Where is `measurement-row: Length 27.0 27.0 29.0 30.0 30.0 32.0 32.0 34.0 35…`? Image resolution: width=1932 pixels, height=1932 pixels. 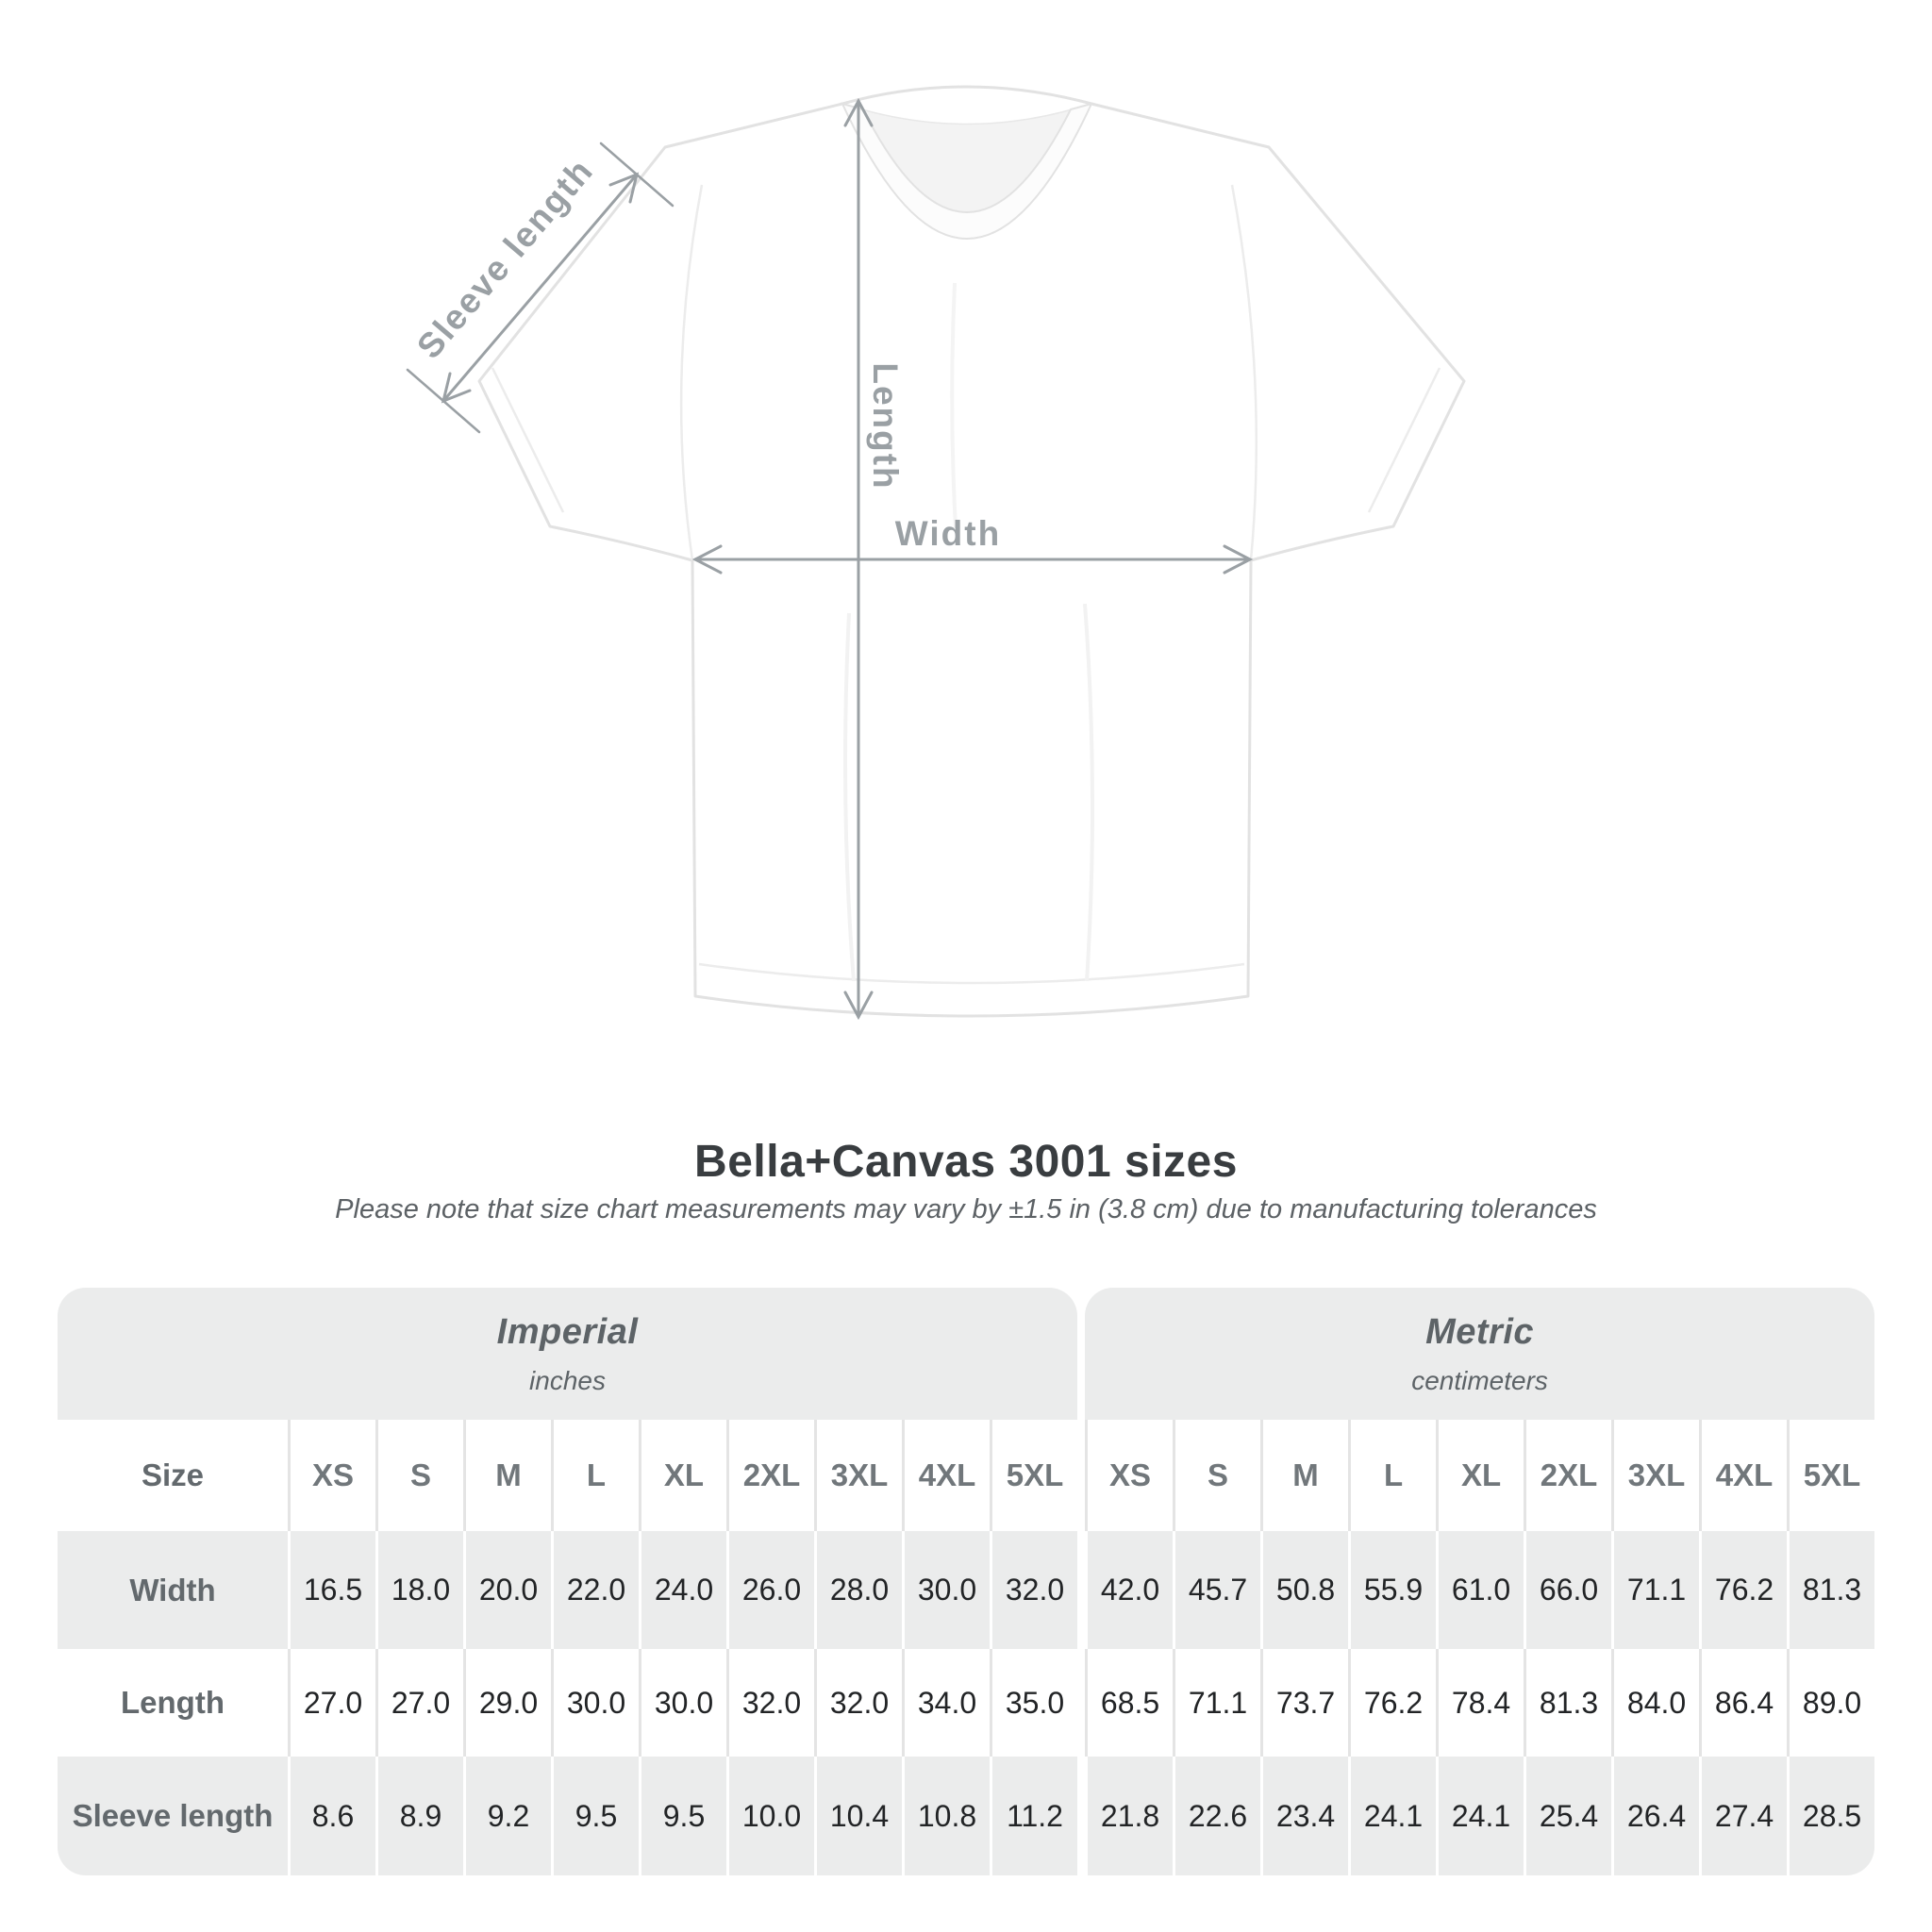 measurement-row: Length 27.0 27.0 29.0 30.0 30.0 32.0 32.0 34.0 35… is located at coordinates (967, 1703).